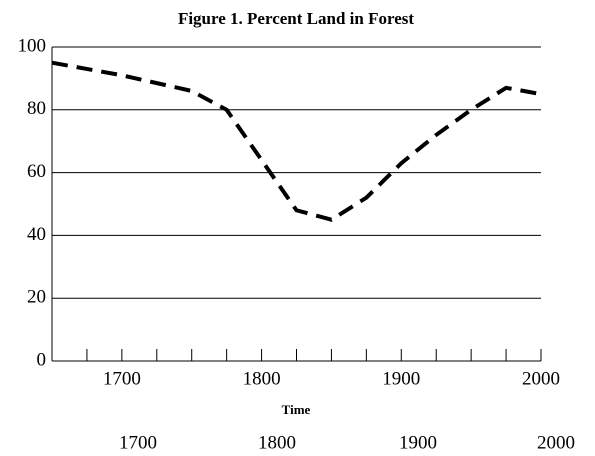  Describe the element at coordinates (42, 359) in the screenshot. I see `y-tick-label: 0` at that location.